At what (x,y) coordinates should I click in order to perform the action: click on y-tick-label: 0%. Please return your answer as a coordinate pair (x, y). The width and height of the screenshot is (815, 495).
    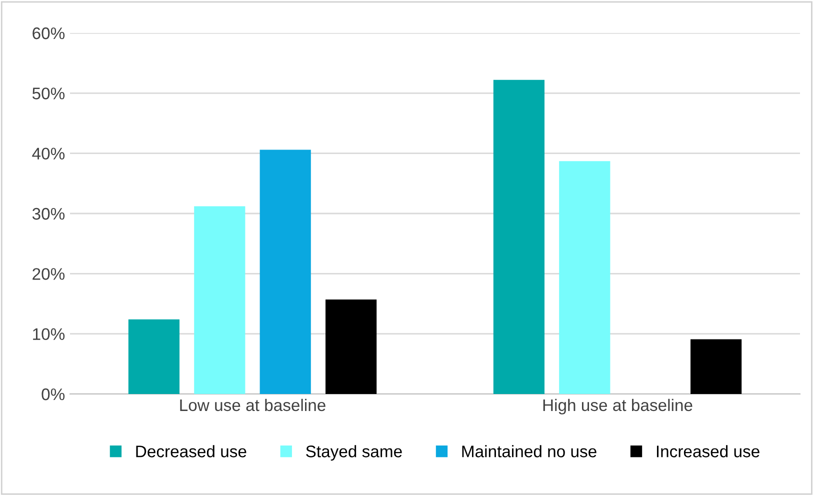
    Looking at the image, I should click on (53, 394).